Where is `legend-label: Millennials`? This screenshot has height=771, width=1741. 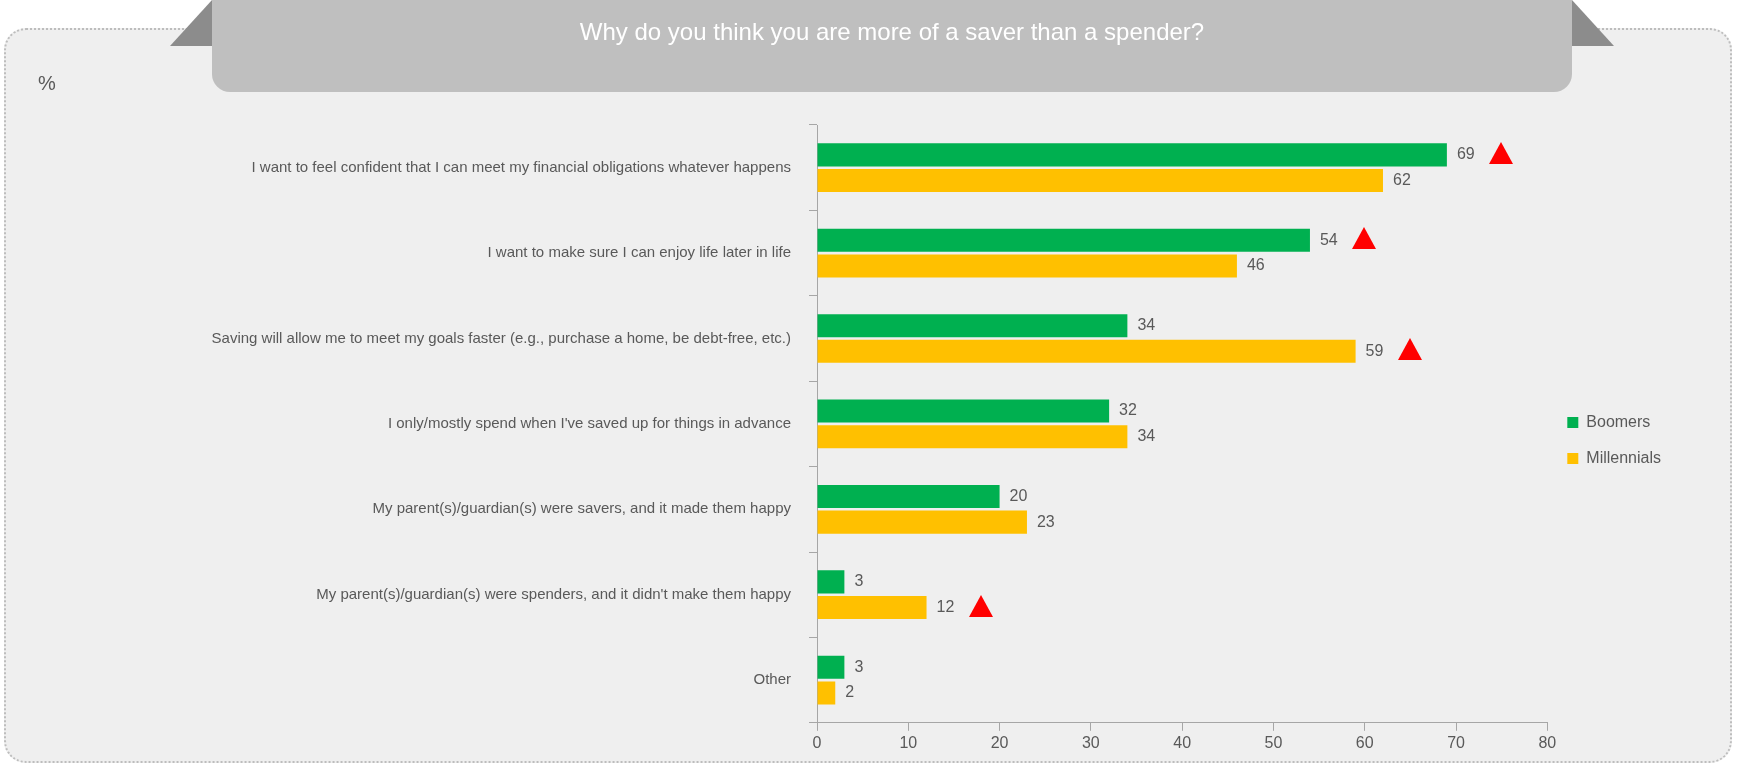
legend-label: Millennials is located at coordinates (1624, 457).